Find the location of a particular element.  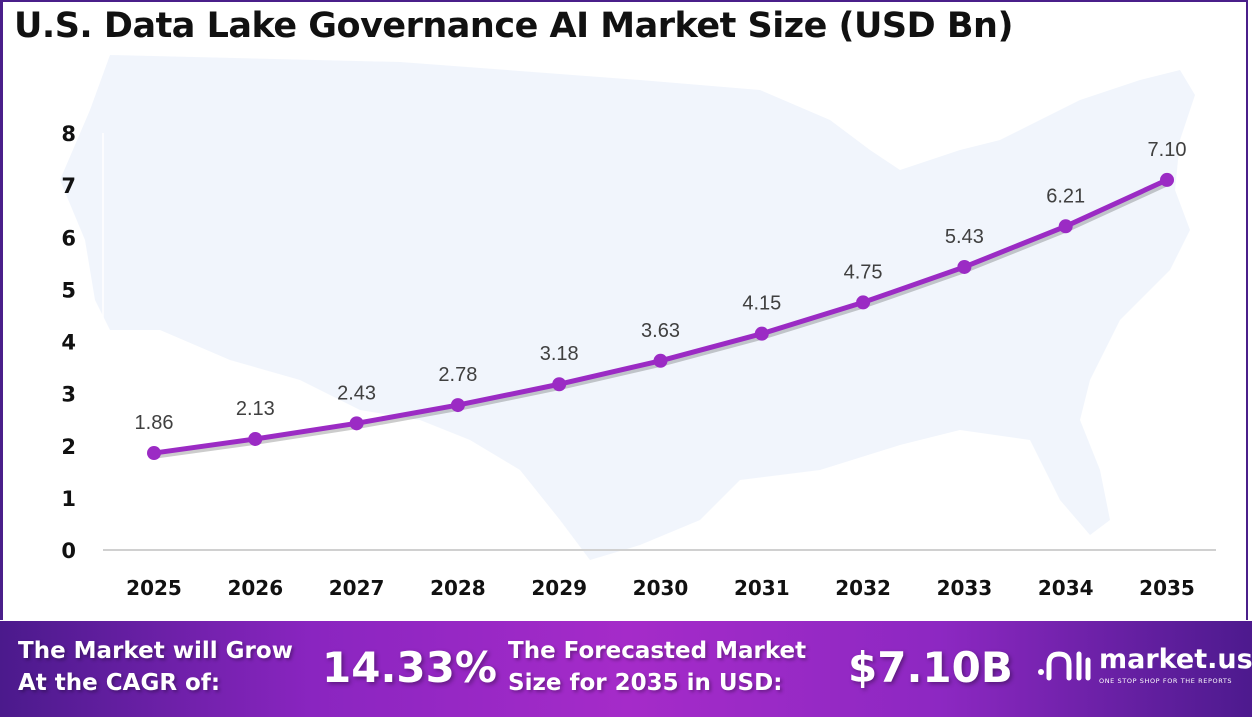

y-tick-label: 7 is located at coordinates (68, 186).